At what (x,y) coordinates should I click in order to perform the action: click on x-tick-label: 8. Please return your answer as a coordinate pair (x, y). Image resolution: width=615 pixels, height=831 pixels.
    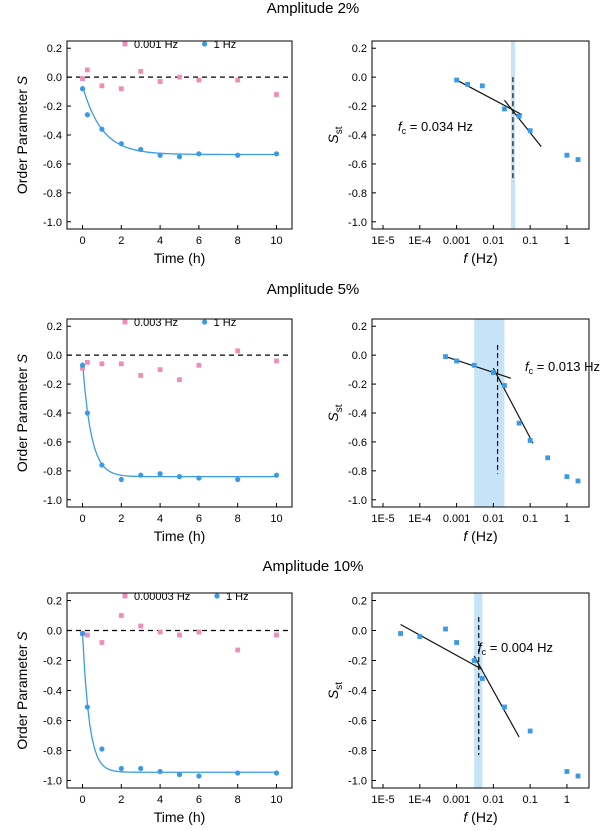
    Looking at the image, I should click on (238, 241).